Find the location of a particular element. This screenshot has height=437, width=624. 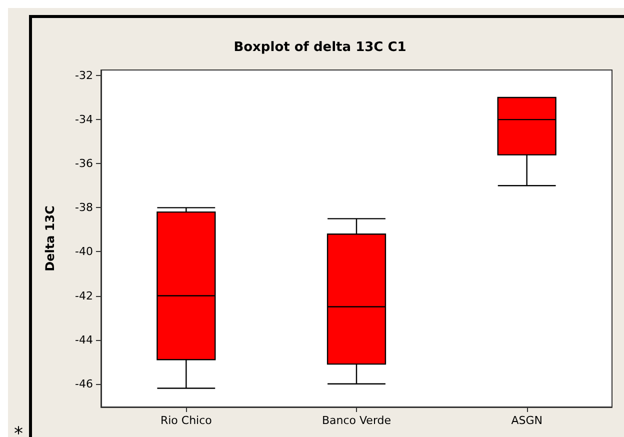

y-tick-label: -46 is located at coordinates (84, 383).